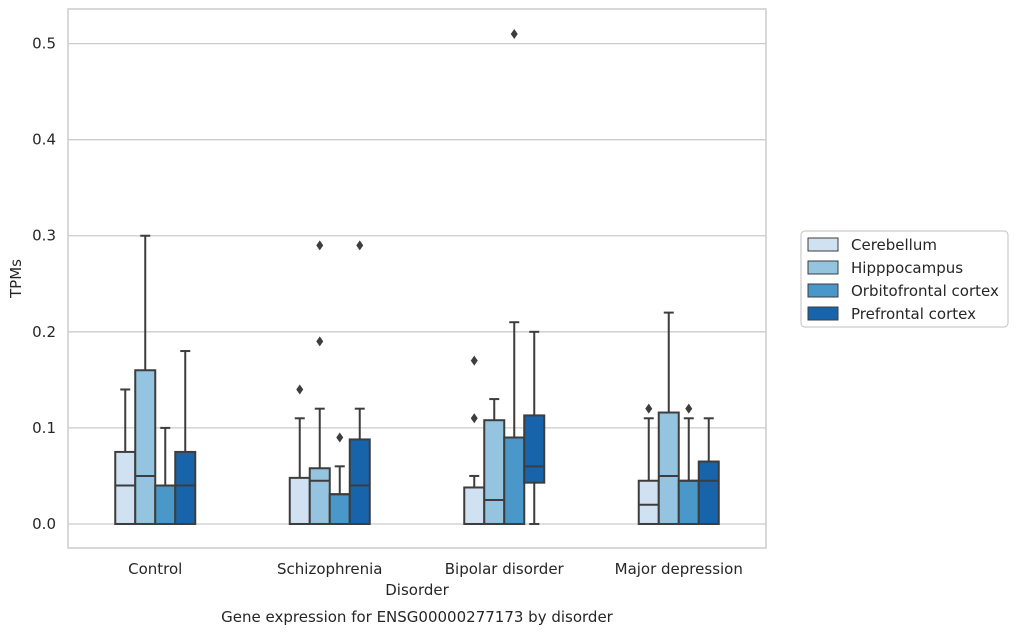 The width and height of the screenshot is (1018, 634). I want to click on legend-label: Cerebellum, so click(894, 245).